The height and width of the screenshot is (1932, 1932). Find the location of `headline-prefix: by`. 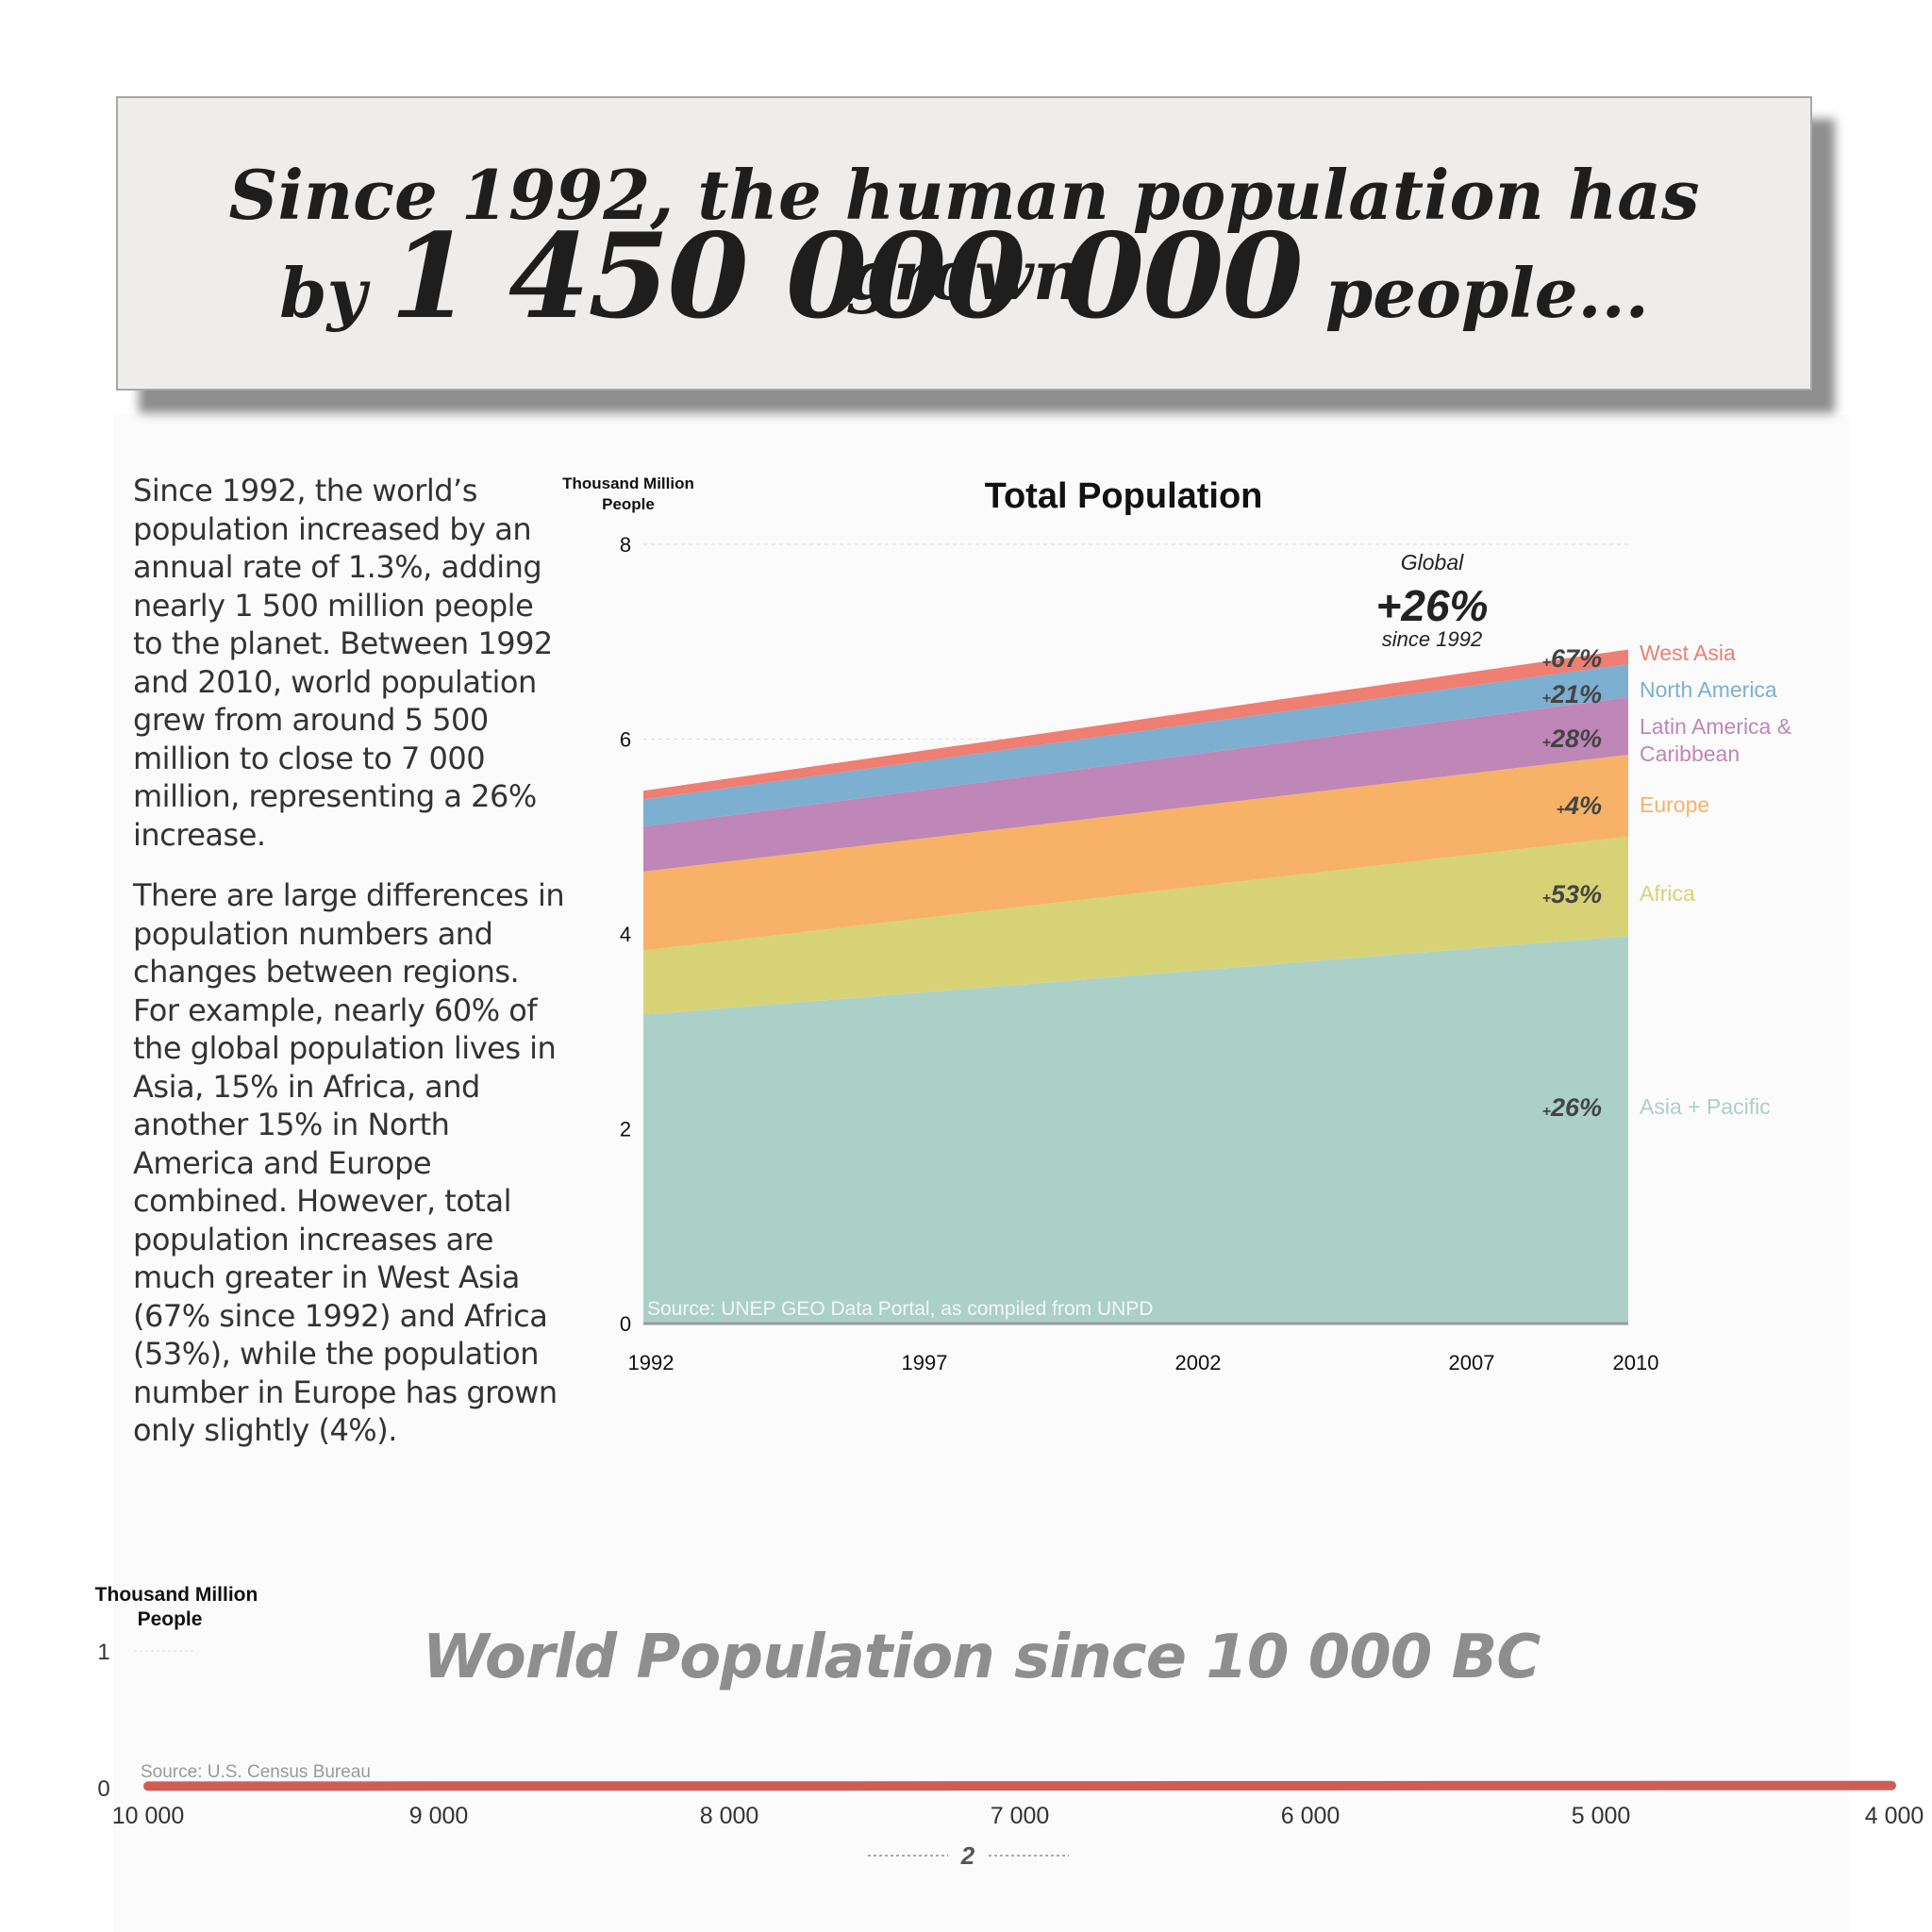

headline-prefix: by is located at coordinates (323, 293).